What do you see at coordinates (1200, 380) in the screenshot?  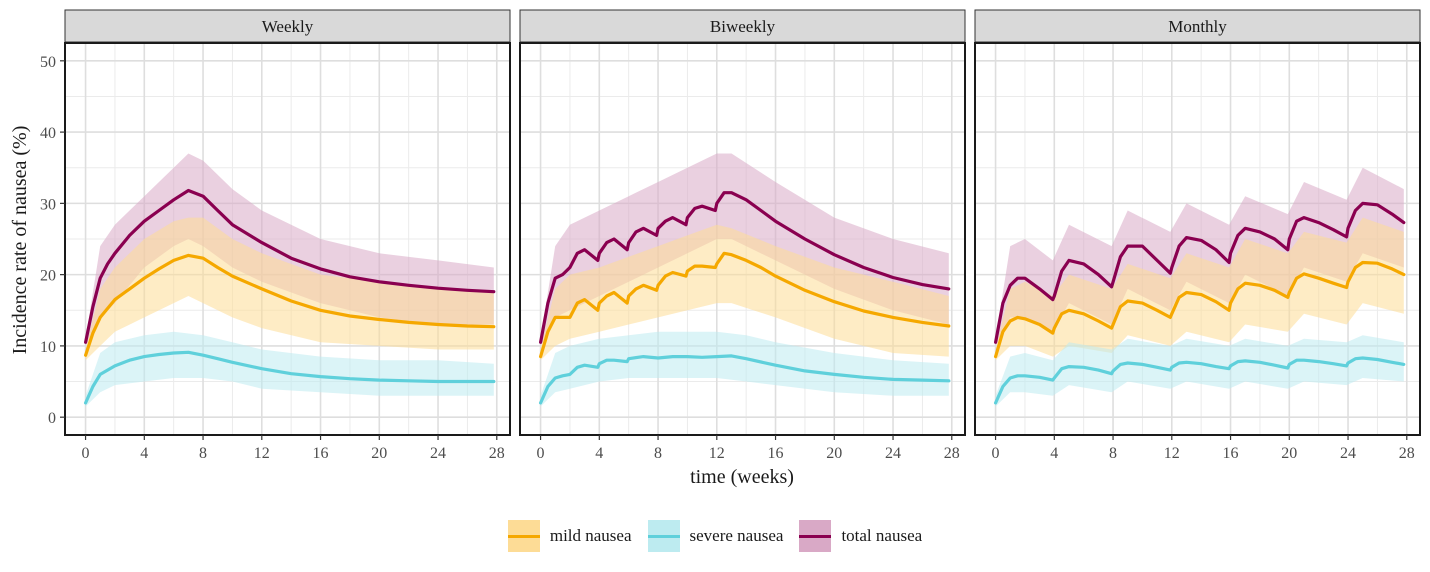 I see `series-line-severe-monthly` at bounding box center [1200, 380].